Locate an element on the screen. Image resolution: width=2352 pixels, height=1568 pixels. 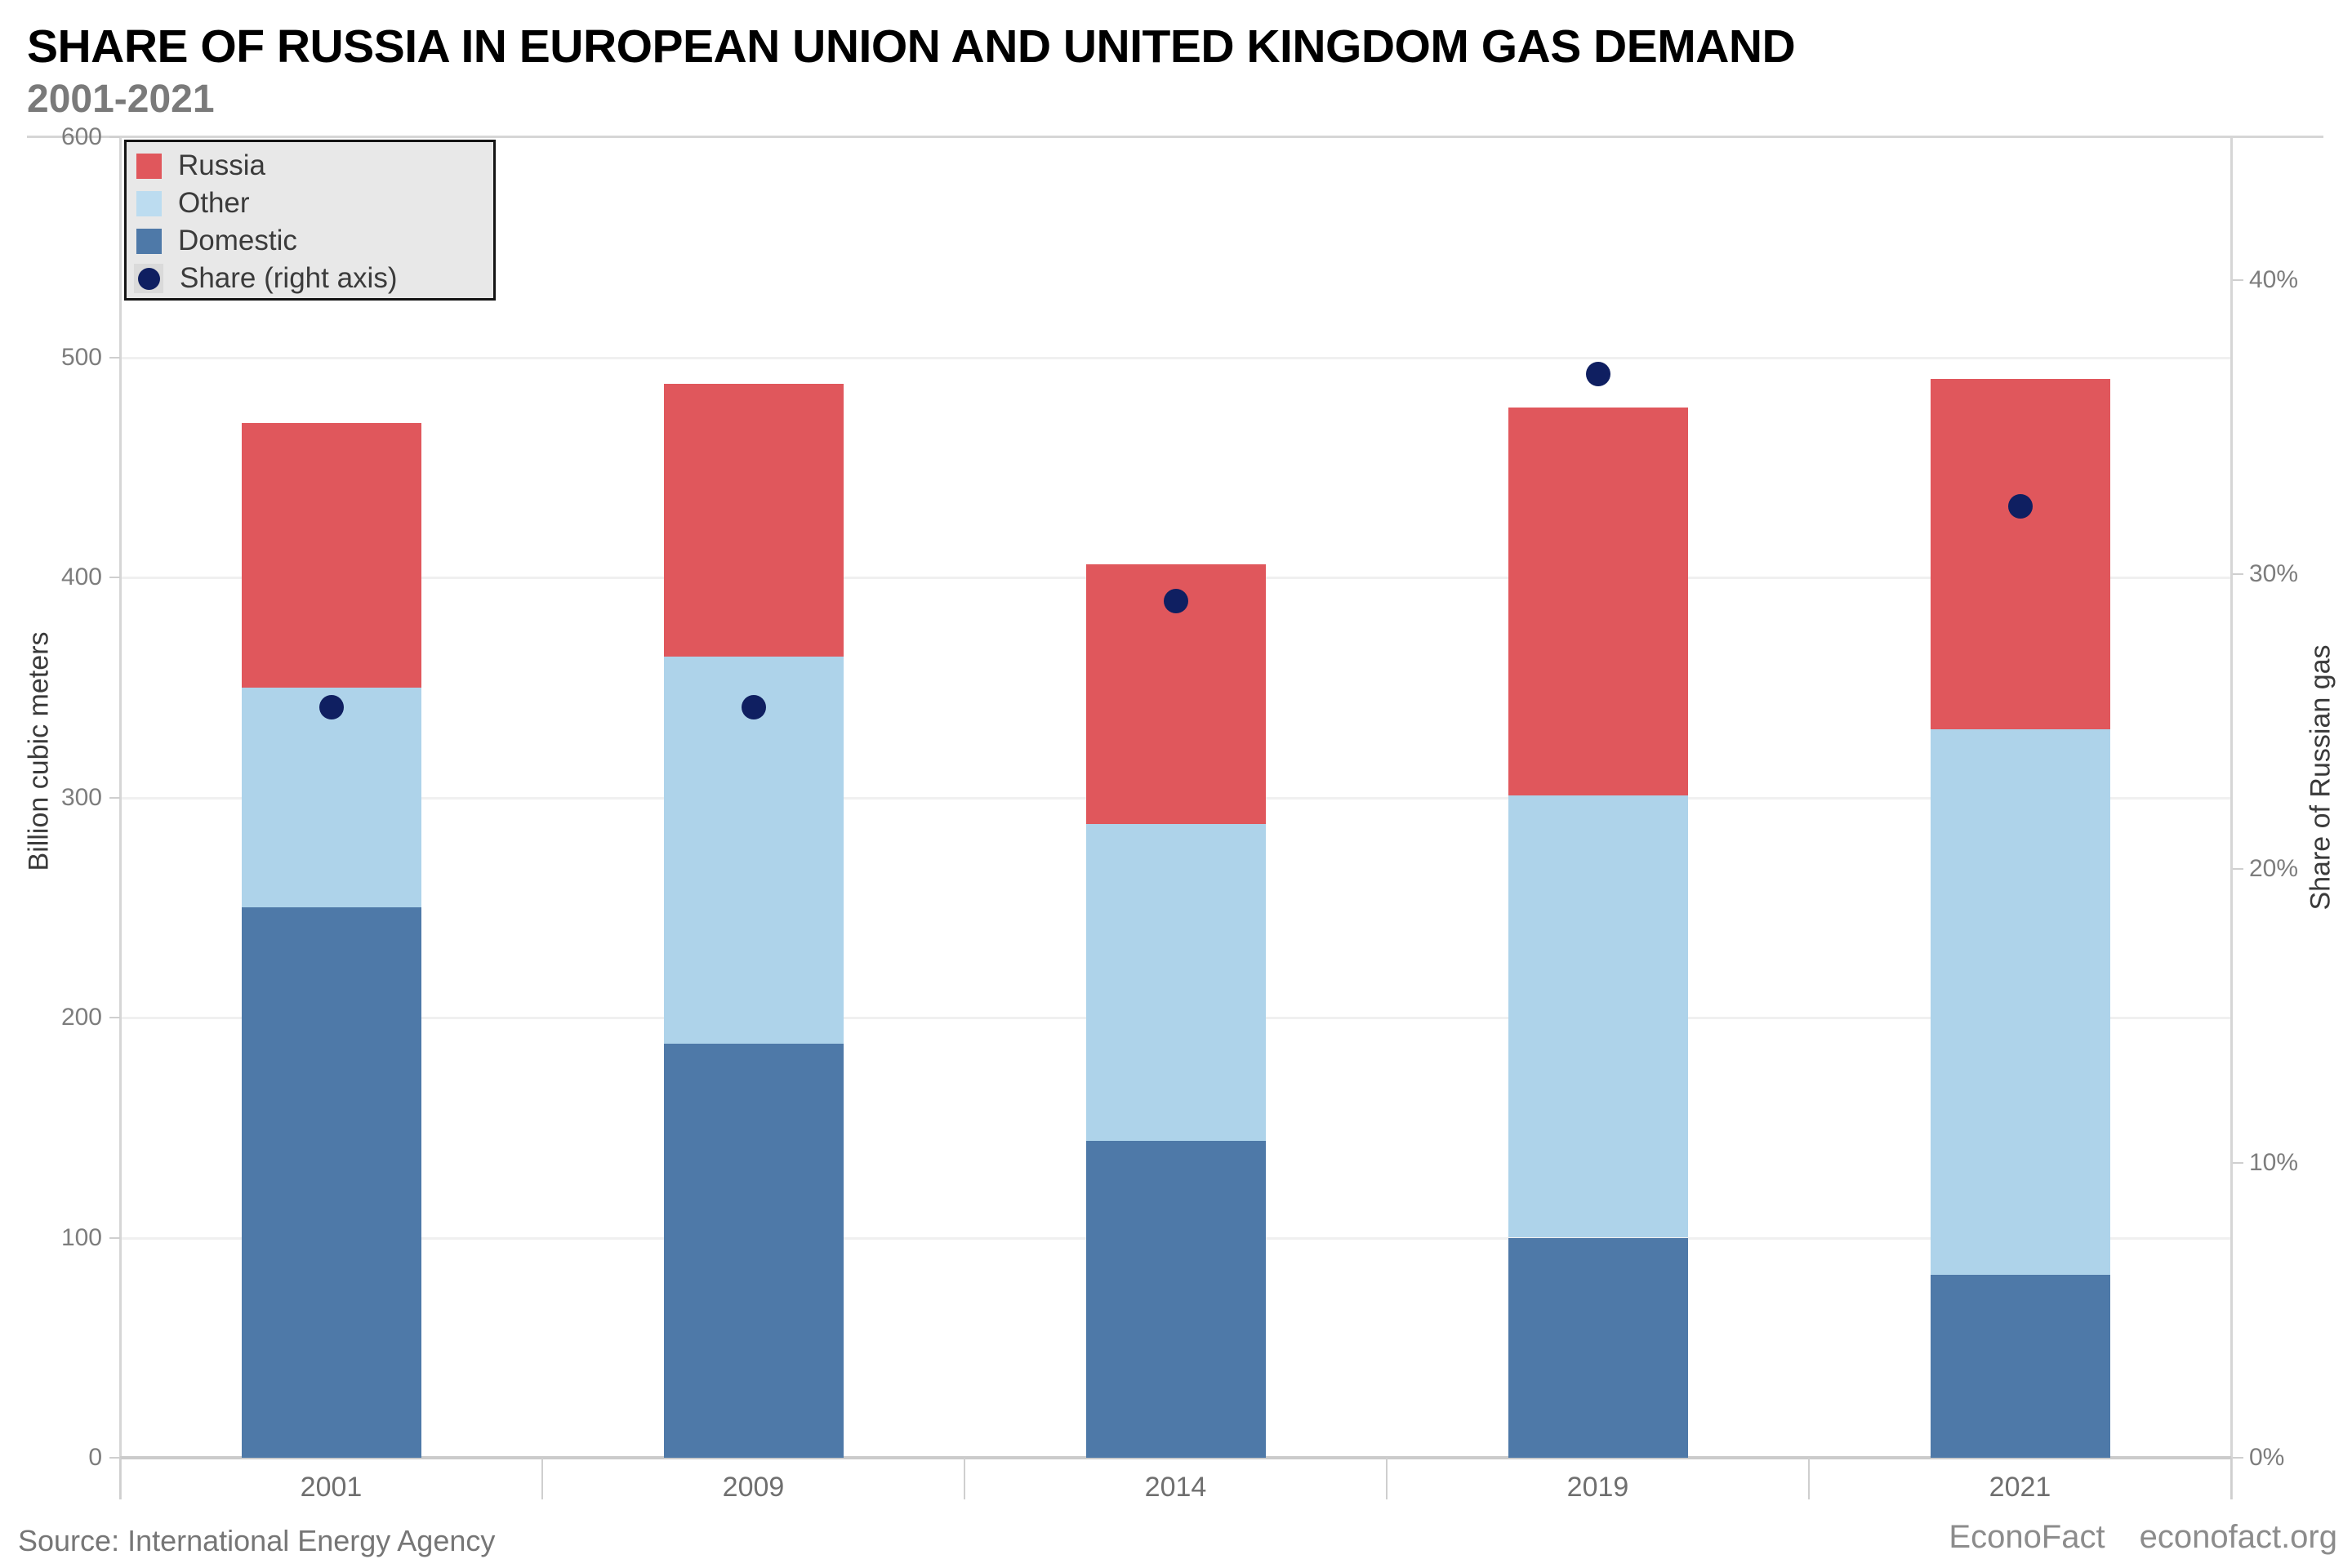
bar-segment-other-2001 is located at coordinates (331, 797).